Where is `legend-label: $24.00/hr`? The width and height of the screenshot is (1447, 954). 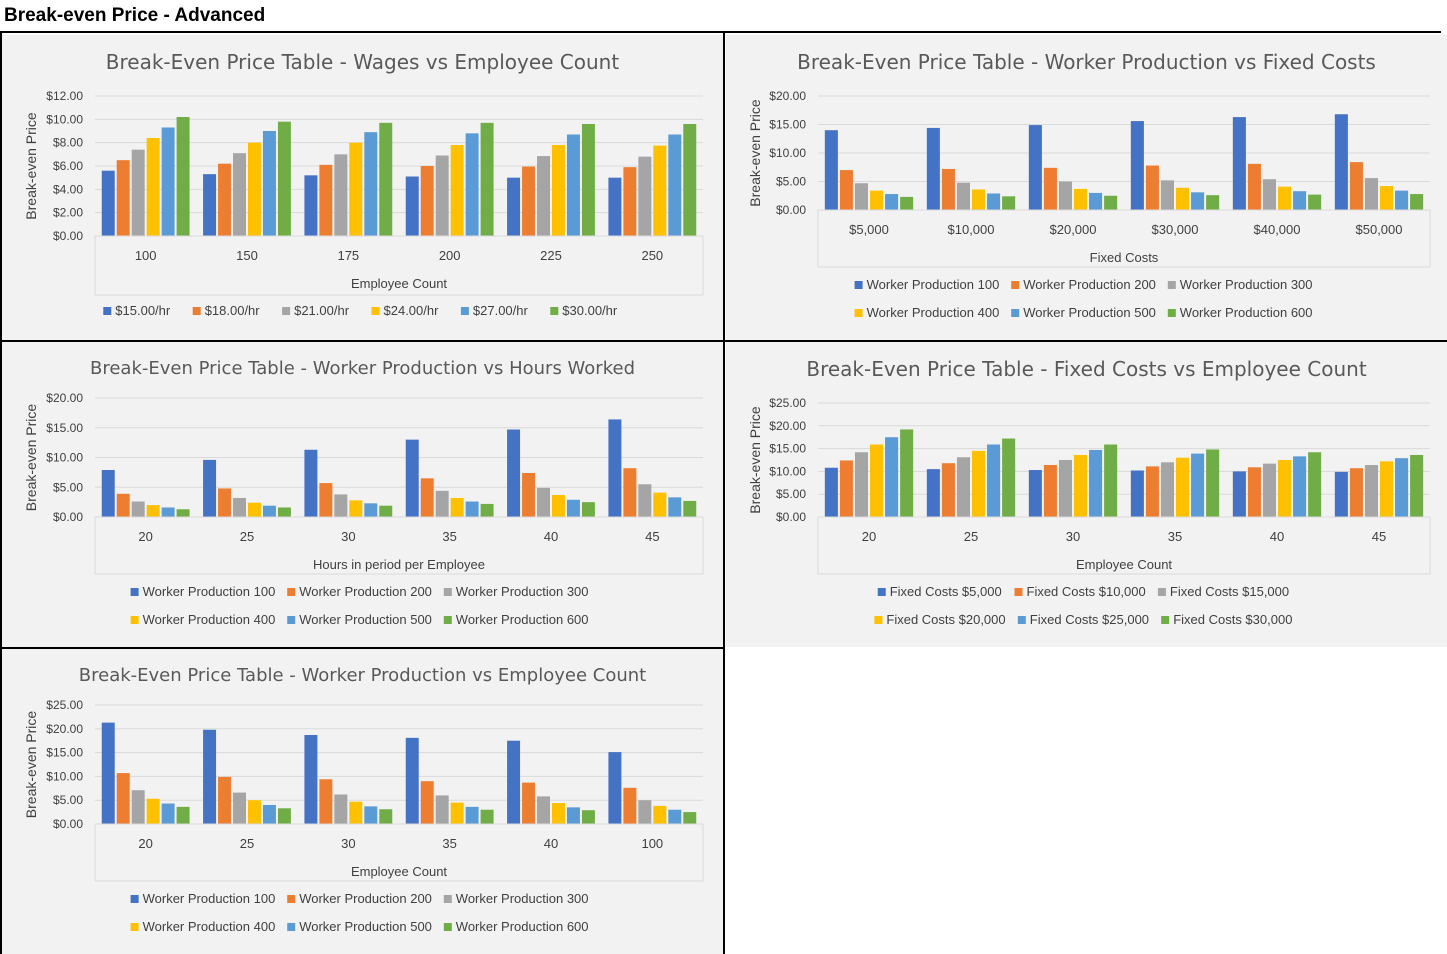 legend-label: $24.00/hr is located at coordinates (412, 310).